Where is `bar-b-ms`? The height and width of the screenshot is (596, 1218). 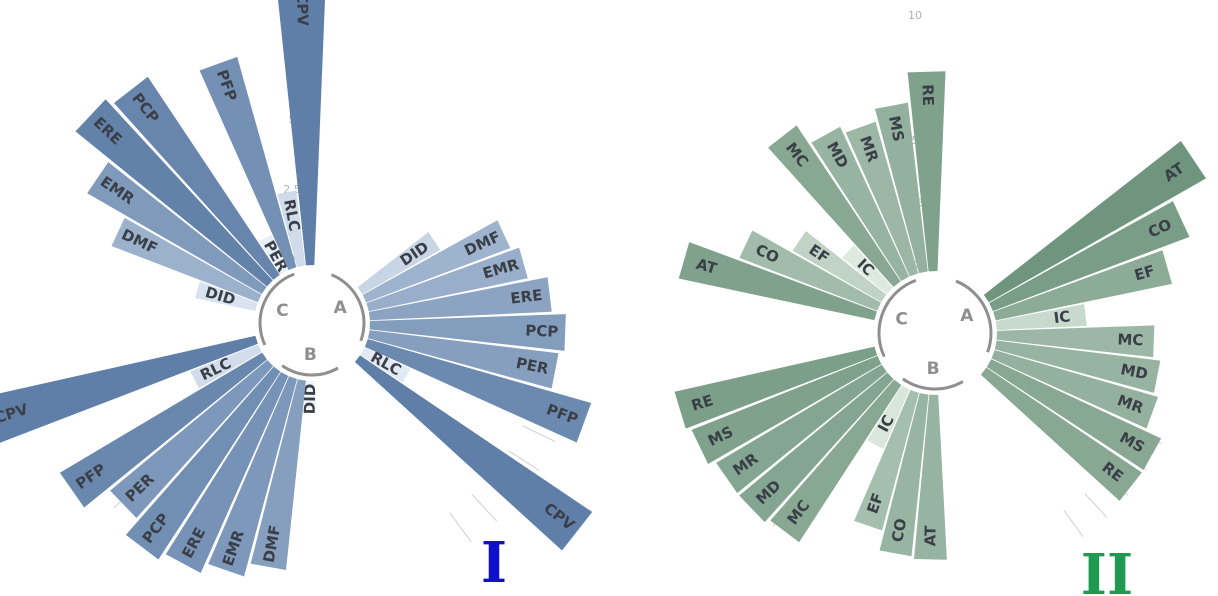
bar-b-ms is located at coordinates (786, 409).